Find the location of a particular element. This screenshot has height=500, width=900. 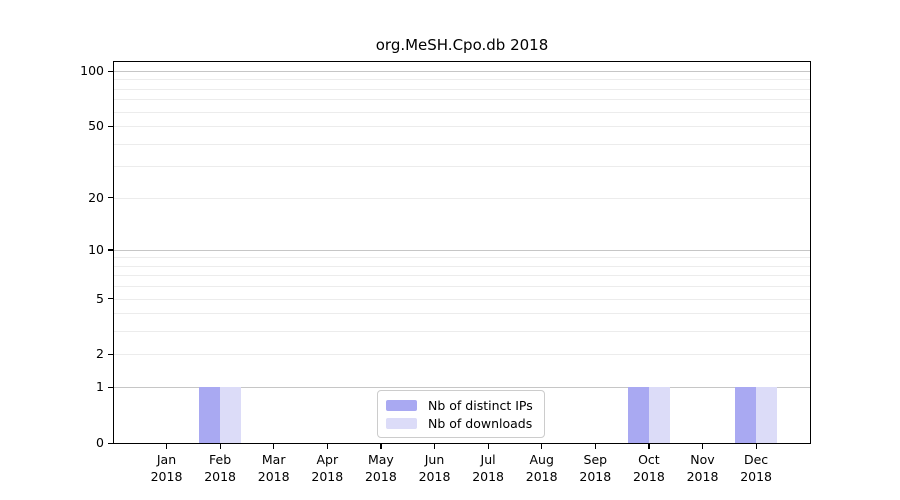

x-tick-label: Oct 2018 is located at coordinates (648, 468).